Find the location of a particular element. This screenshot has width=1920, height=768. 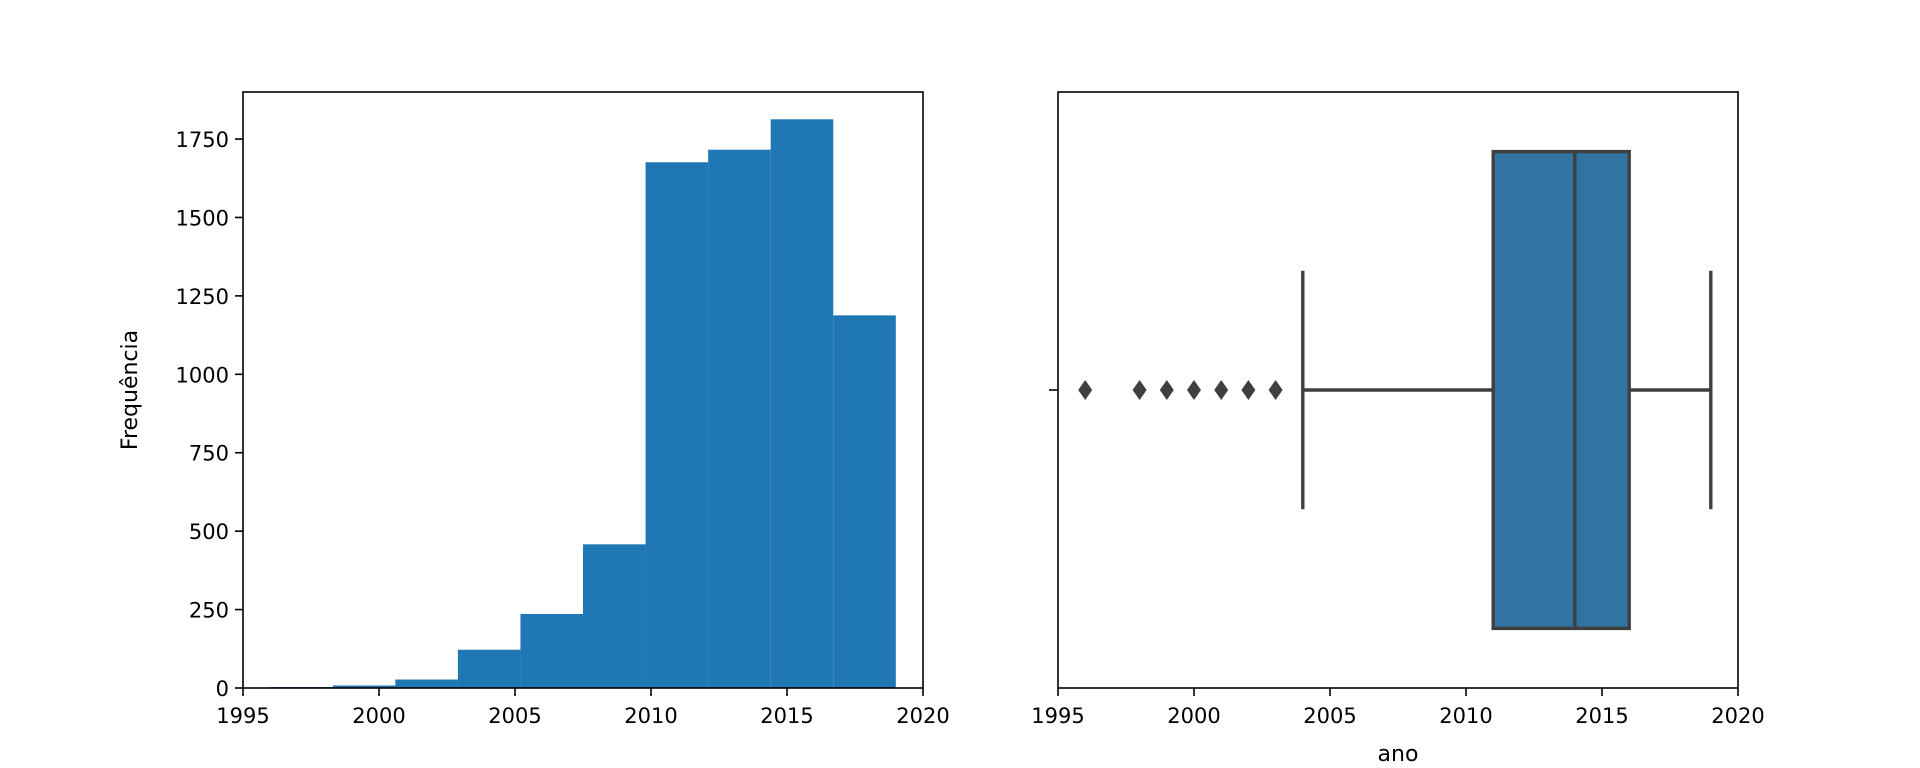

boxplot-x-ticks: 1995 2000 2005 2010 2015 2020 is located at coordinates (1398, 708).